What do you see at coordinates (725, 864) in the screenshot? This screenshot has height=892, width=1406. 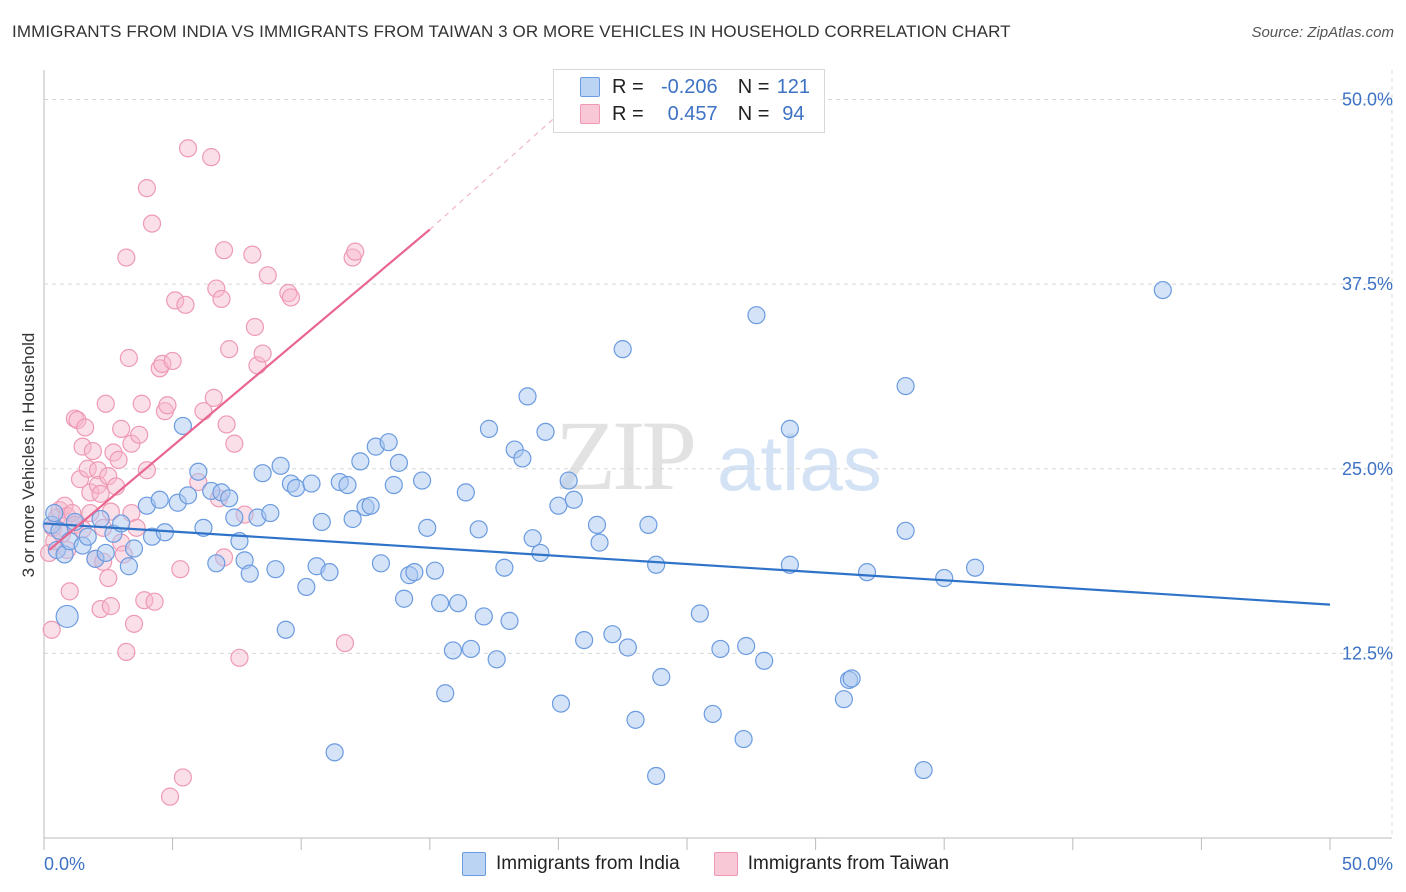 I see `legend-taiwan-swatch` at bounding box center [725, 864].